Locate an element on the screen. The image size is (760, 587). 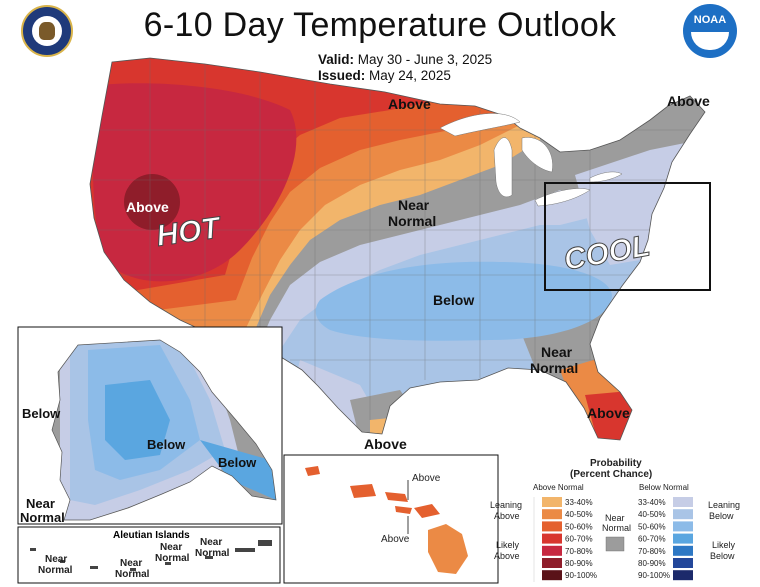
alaska-map is located at coordinates (164, 430).